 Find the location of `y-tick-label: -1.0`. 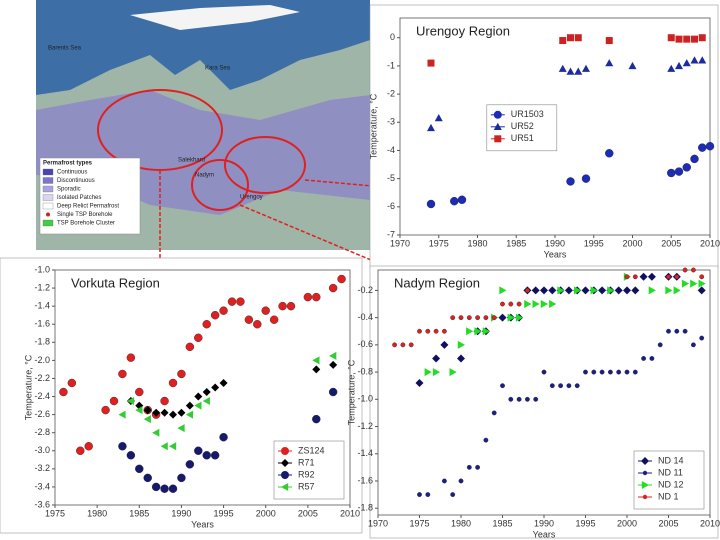

y-tick-label: -1.0 is located at coordinates (42, 269).